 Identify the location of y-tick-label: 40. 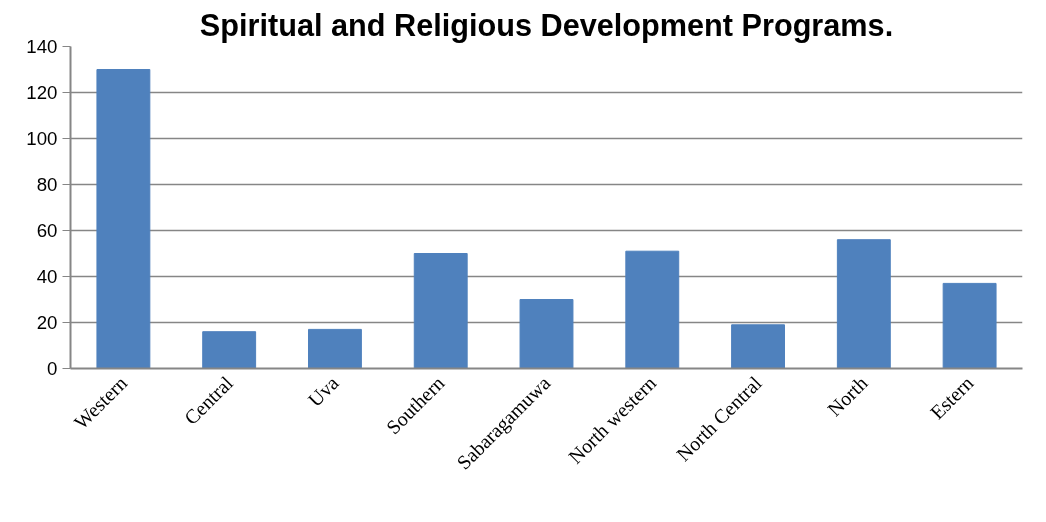
(47, 276).